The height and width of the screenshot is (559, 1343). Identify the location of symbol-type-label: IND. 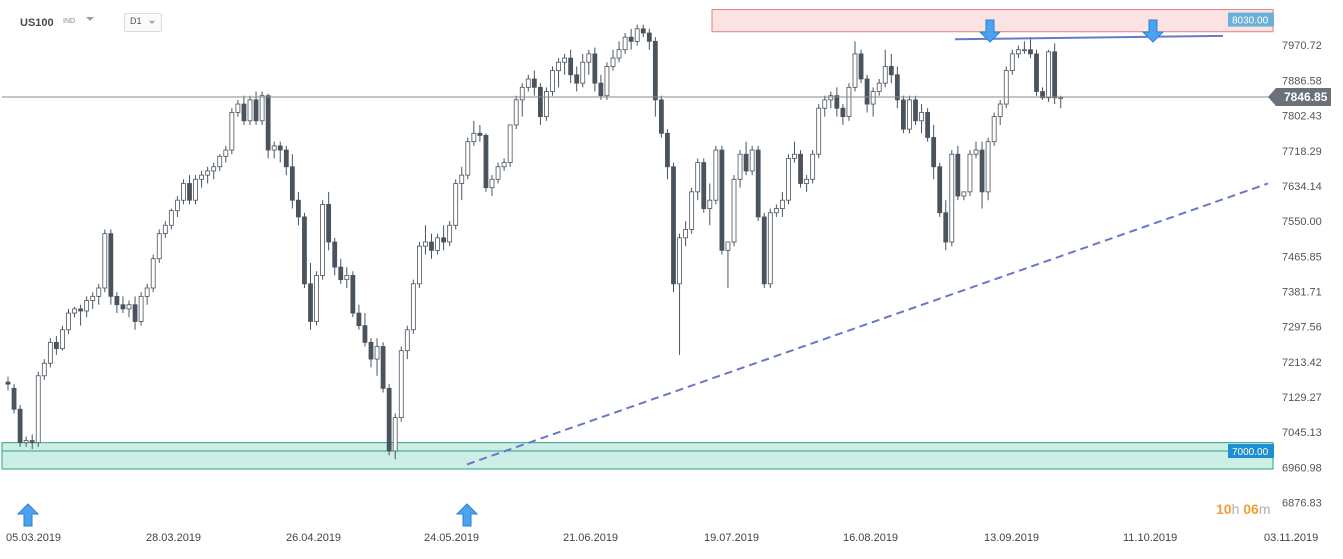
(69, 21).